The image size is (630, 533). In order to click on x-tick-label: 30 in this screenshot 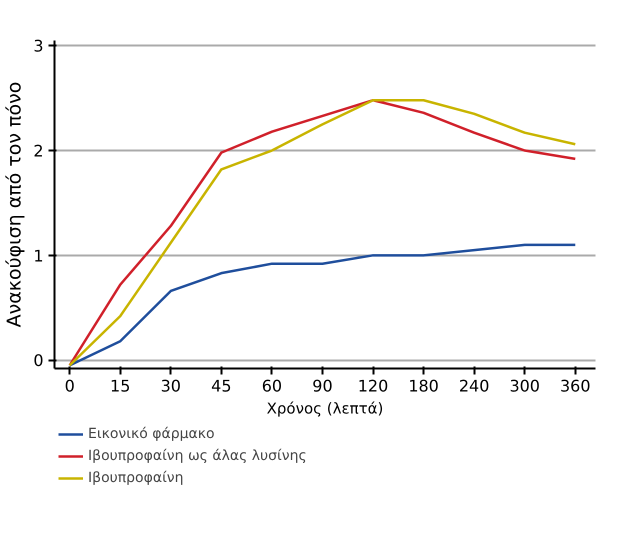, I will do `click(170, 386)`.